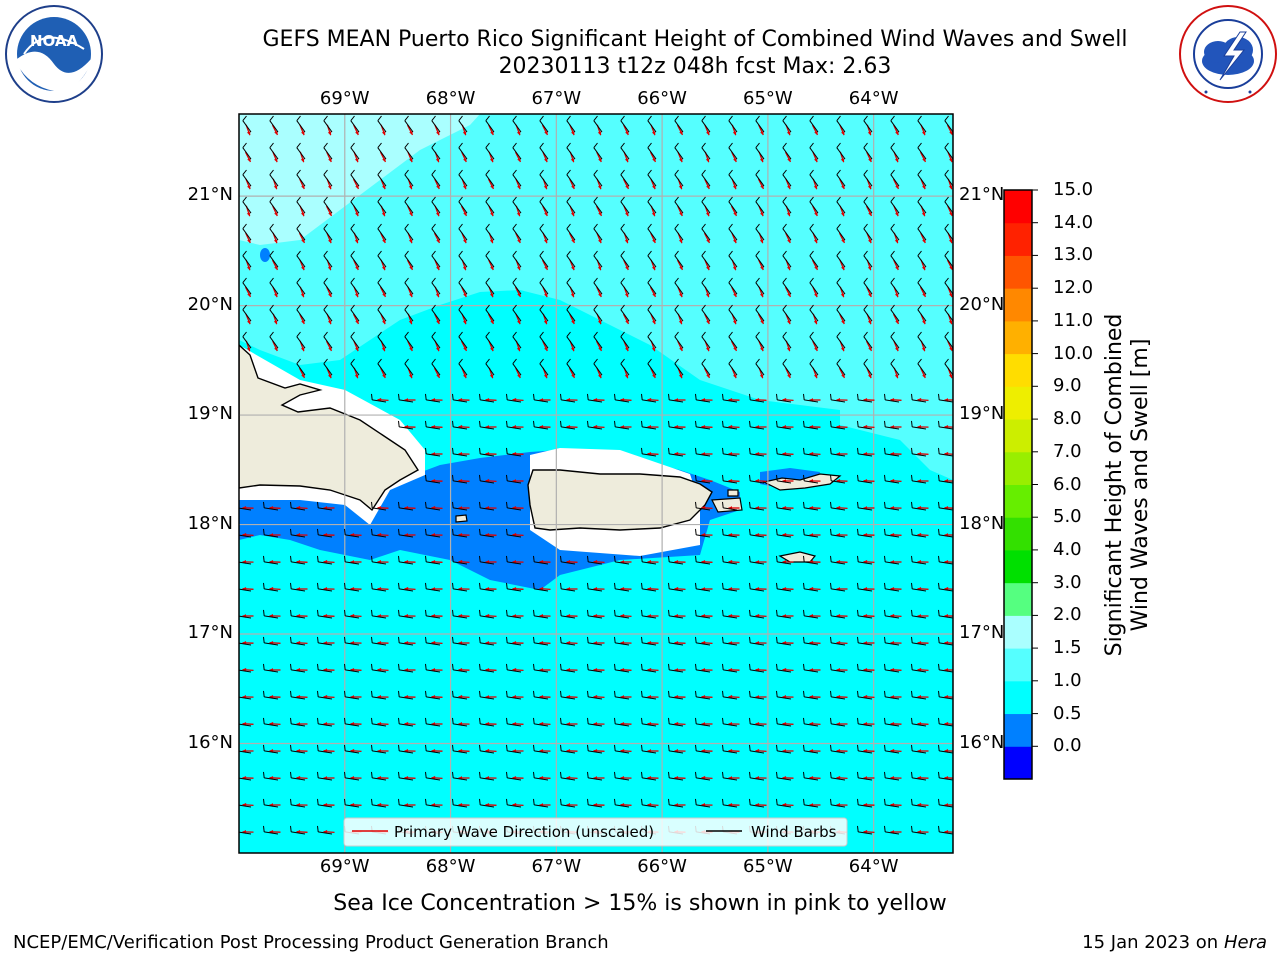 The image size is (1280, 960). I want to click on axis-label: 65°W, so click(768, 866).